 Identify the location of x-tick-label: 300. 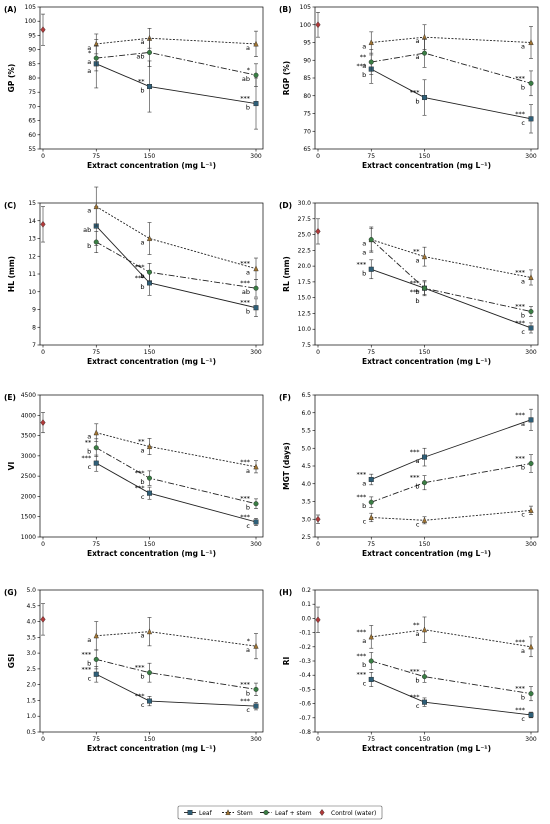
(256, 352).